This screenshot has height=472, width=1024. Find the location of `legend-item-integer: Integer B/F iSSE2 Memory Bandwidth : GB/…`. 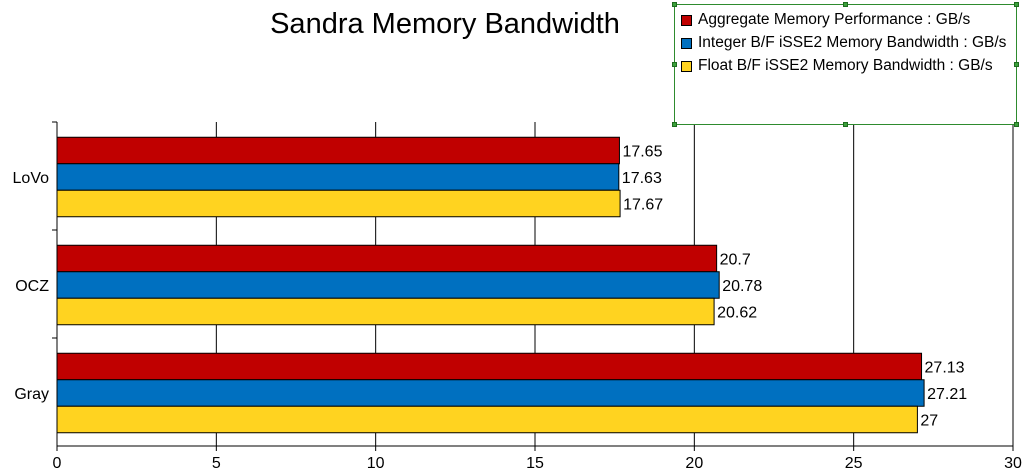

legend-item-integer: Integer B/F iSSE2 Memory Bandwidth : GB/… is located at coordinates (845, 43).